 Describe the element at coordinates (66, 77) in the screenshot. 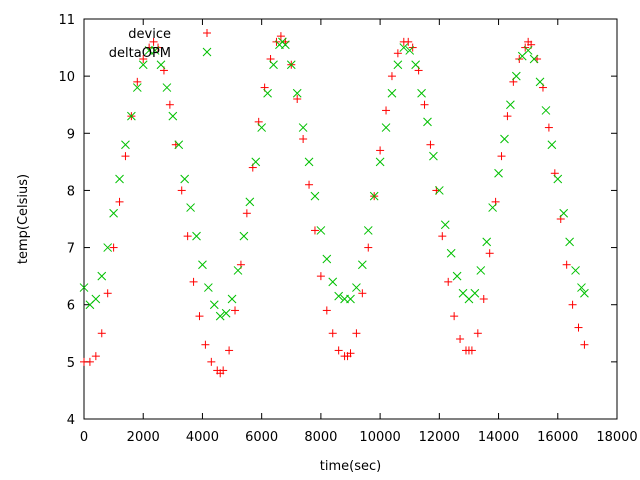

I see `y-tick-label: 10` at that location.